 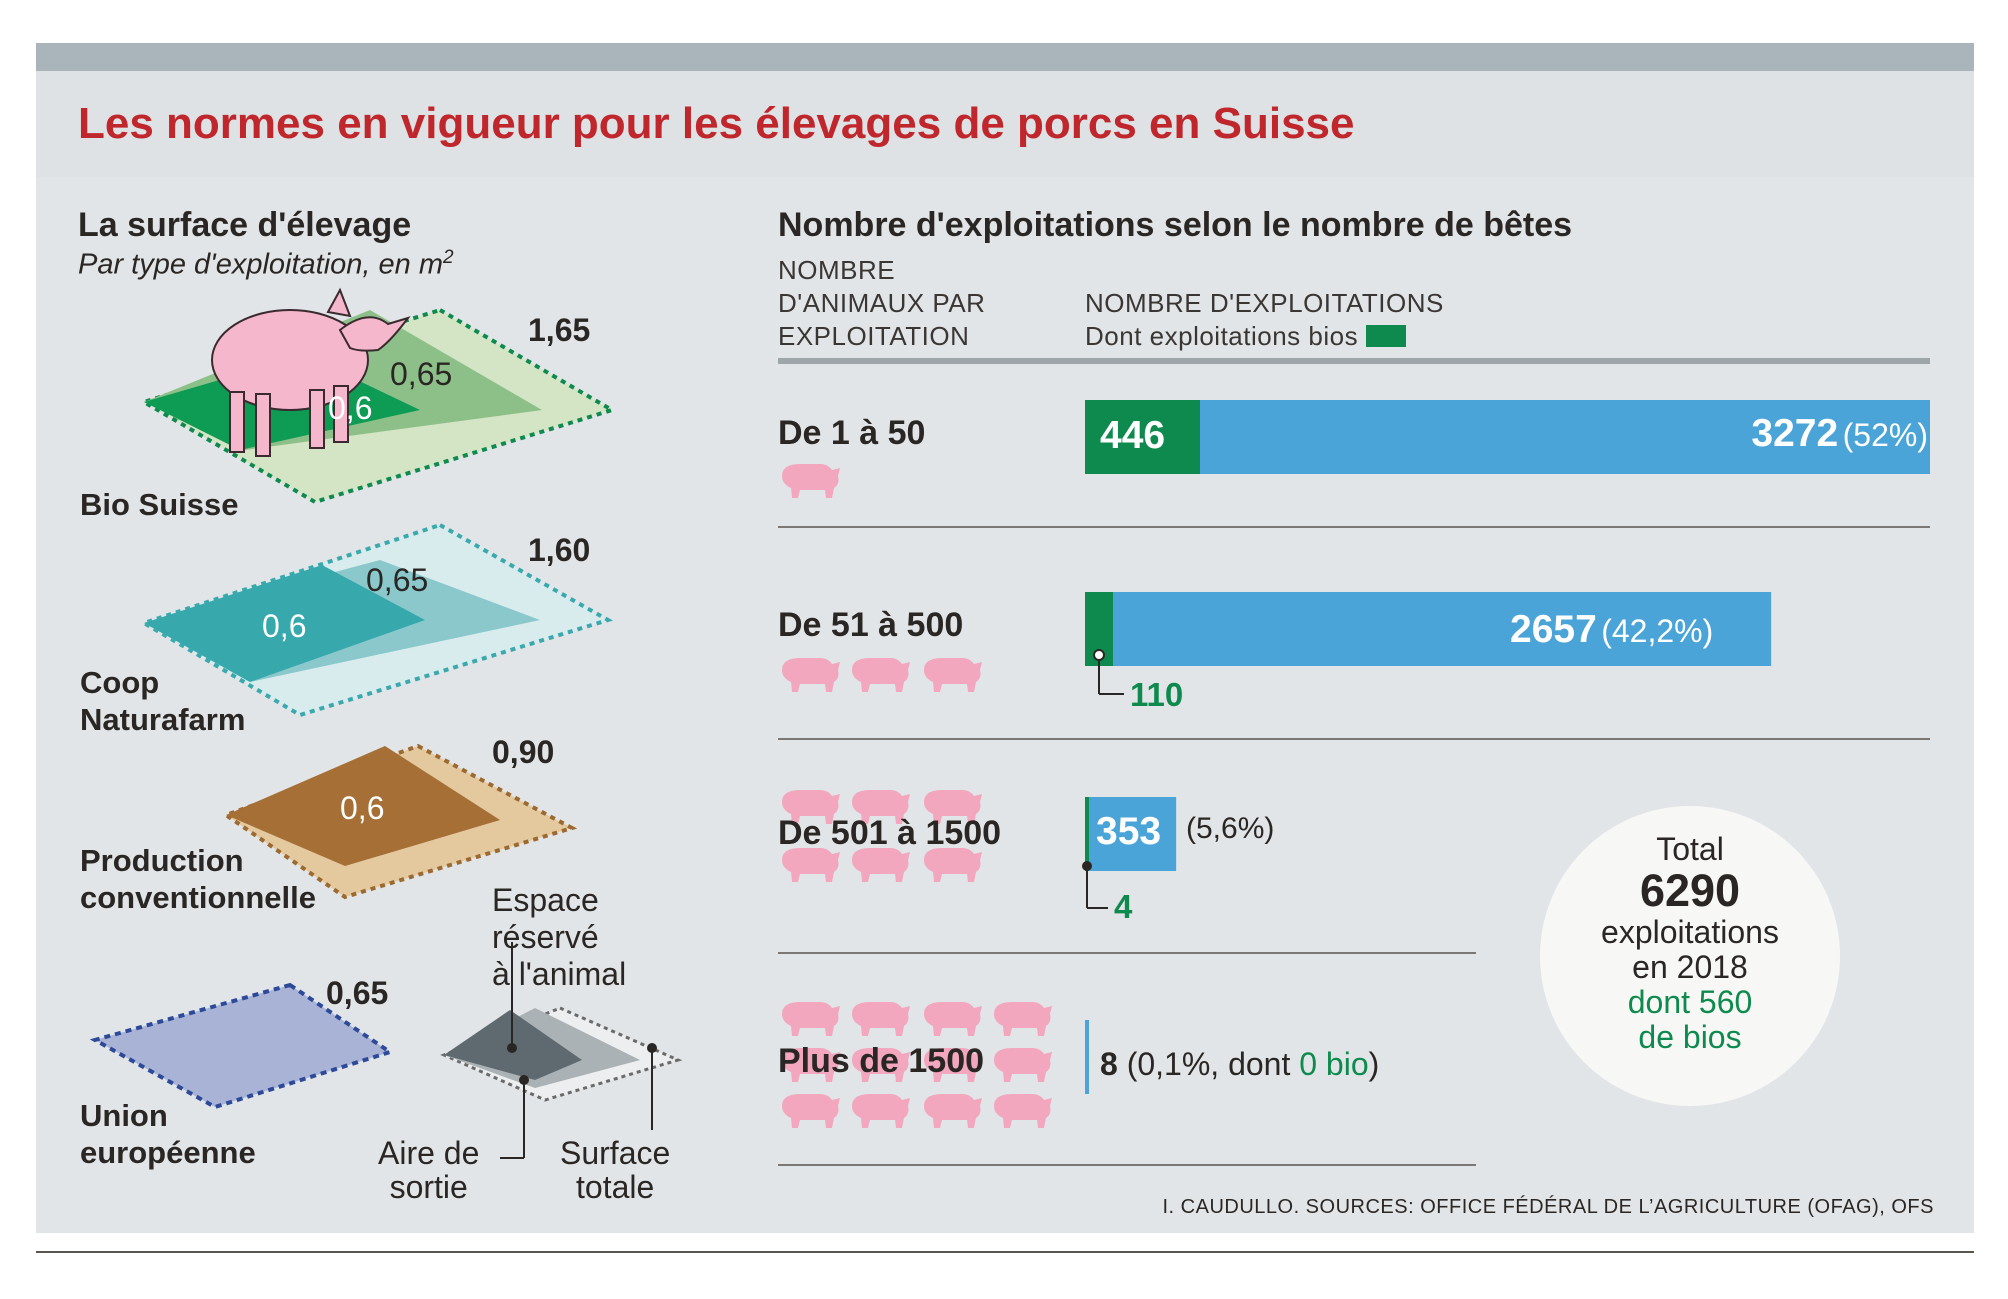 What do you see at coordinates (397, 580) in the screenshot?
I see `coop-outdoor-value: 0,65` at bounding box center [397, 580].